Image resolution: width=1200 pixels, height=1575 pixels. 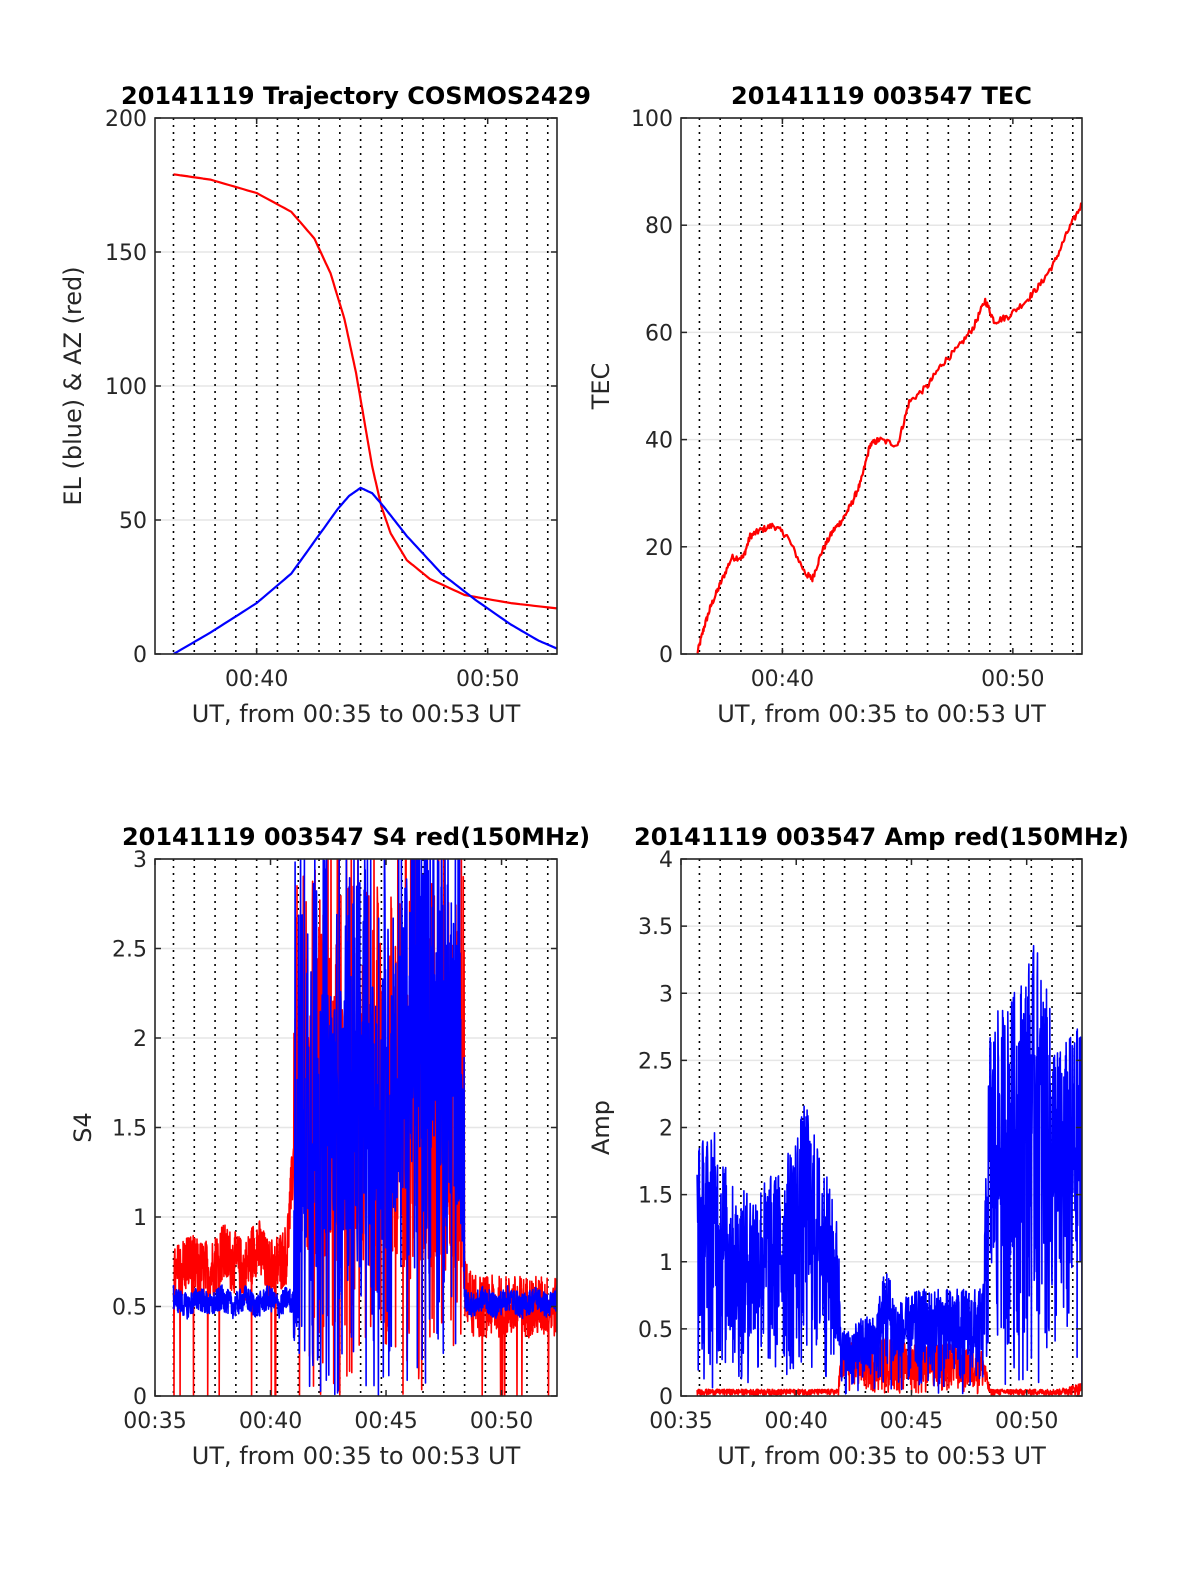 What do you see at coordinates (356, 96) in the screenshot?
I see `chart-title: 20141119 Trajectory COSMOS2429` at bounding box center [356, 96].